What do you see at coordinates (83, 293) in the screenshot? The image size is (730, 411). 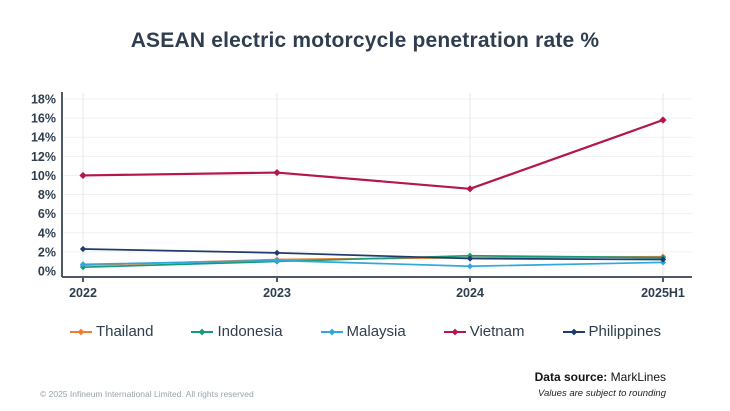 I see `x-tick-label: 2022` at bounding box center [83, 293].